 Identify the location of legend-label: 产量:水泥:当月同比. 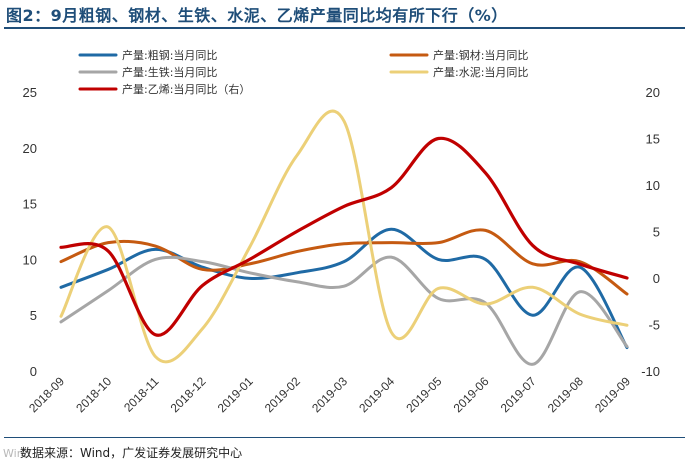
(480, 72).